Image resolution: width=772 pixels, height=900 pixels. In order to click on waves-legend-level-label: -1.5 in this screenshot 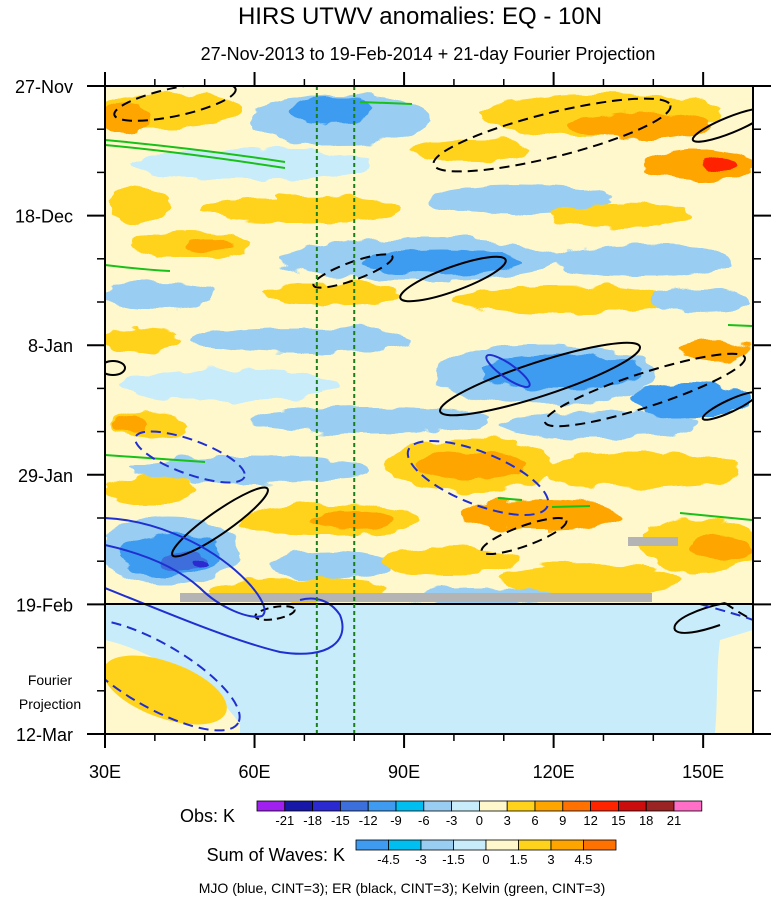, I will do `click(453, 859)`.